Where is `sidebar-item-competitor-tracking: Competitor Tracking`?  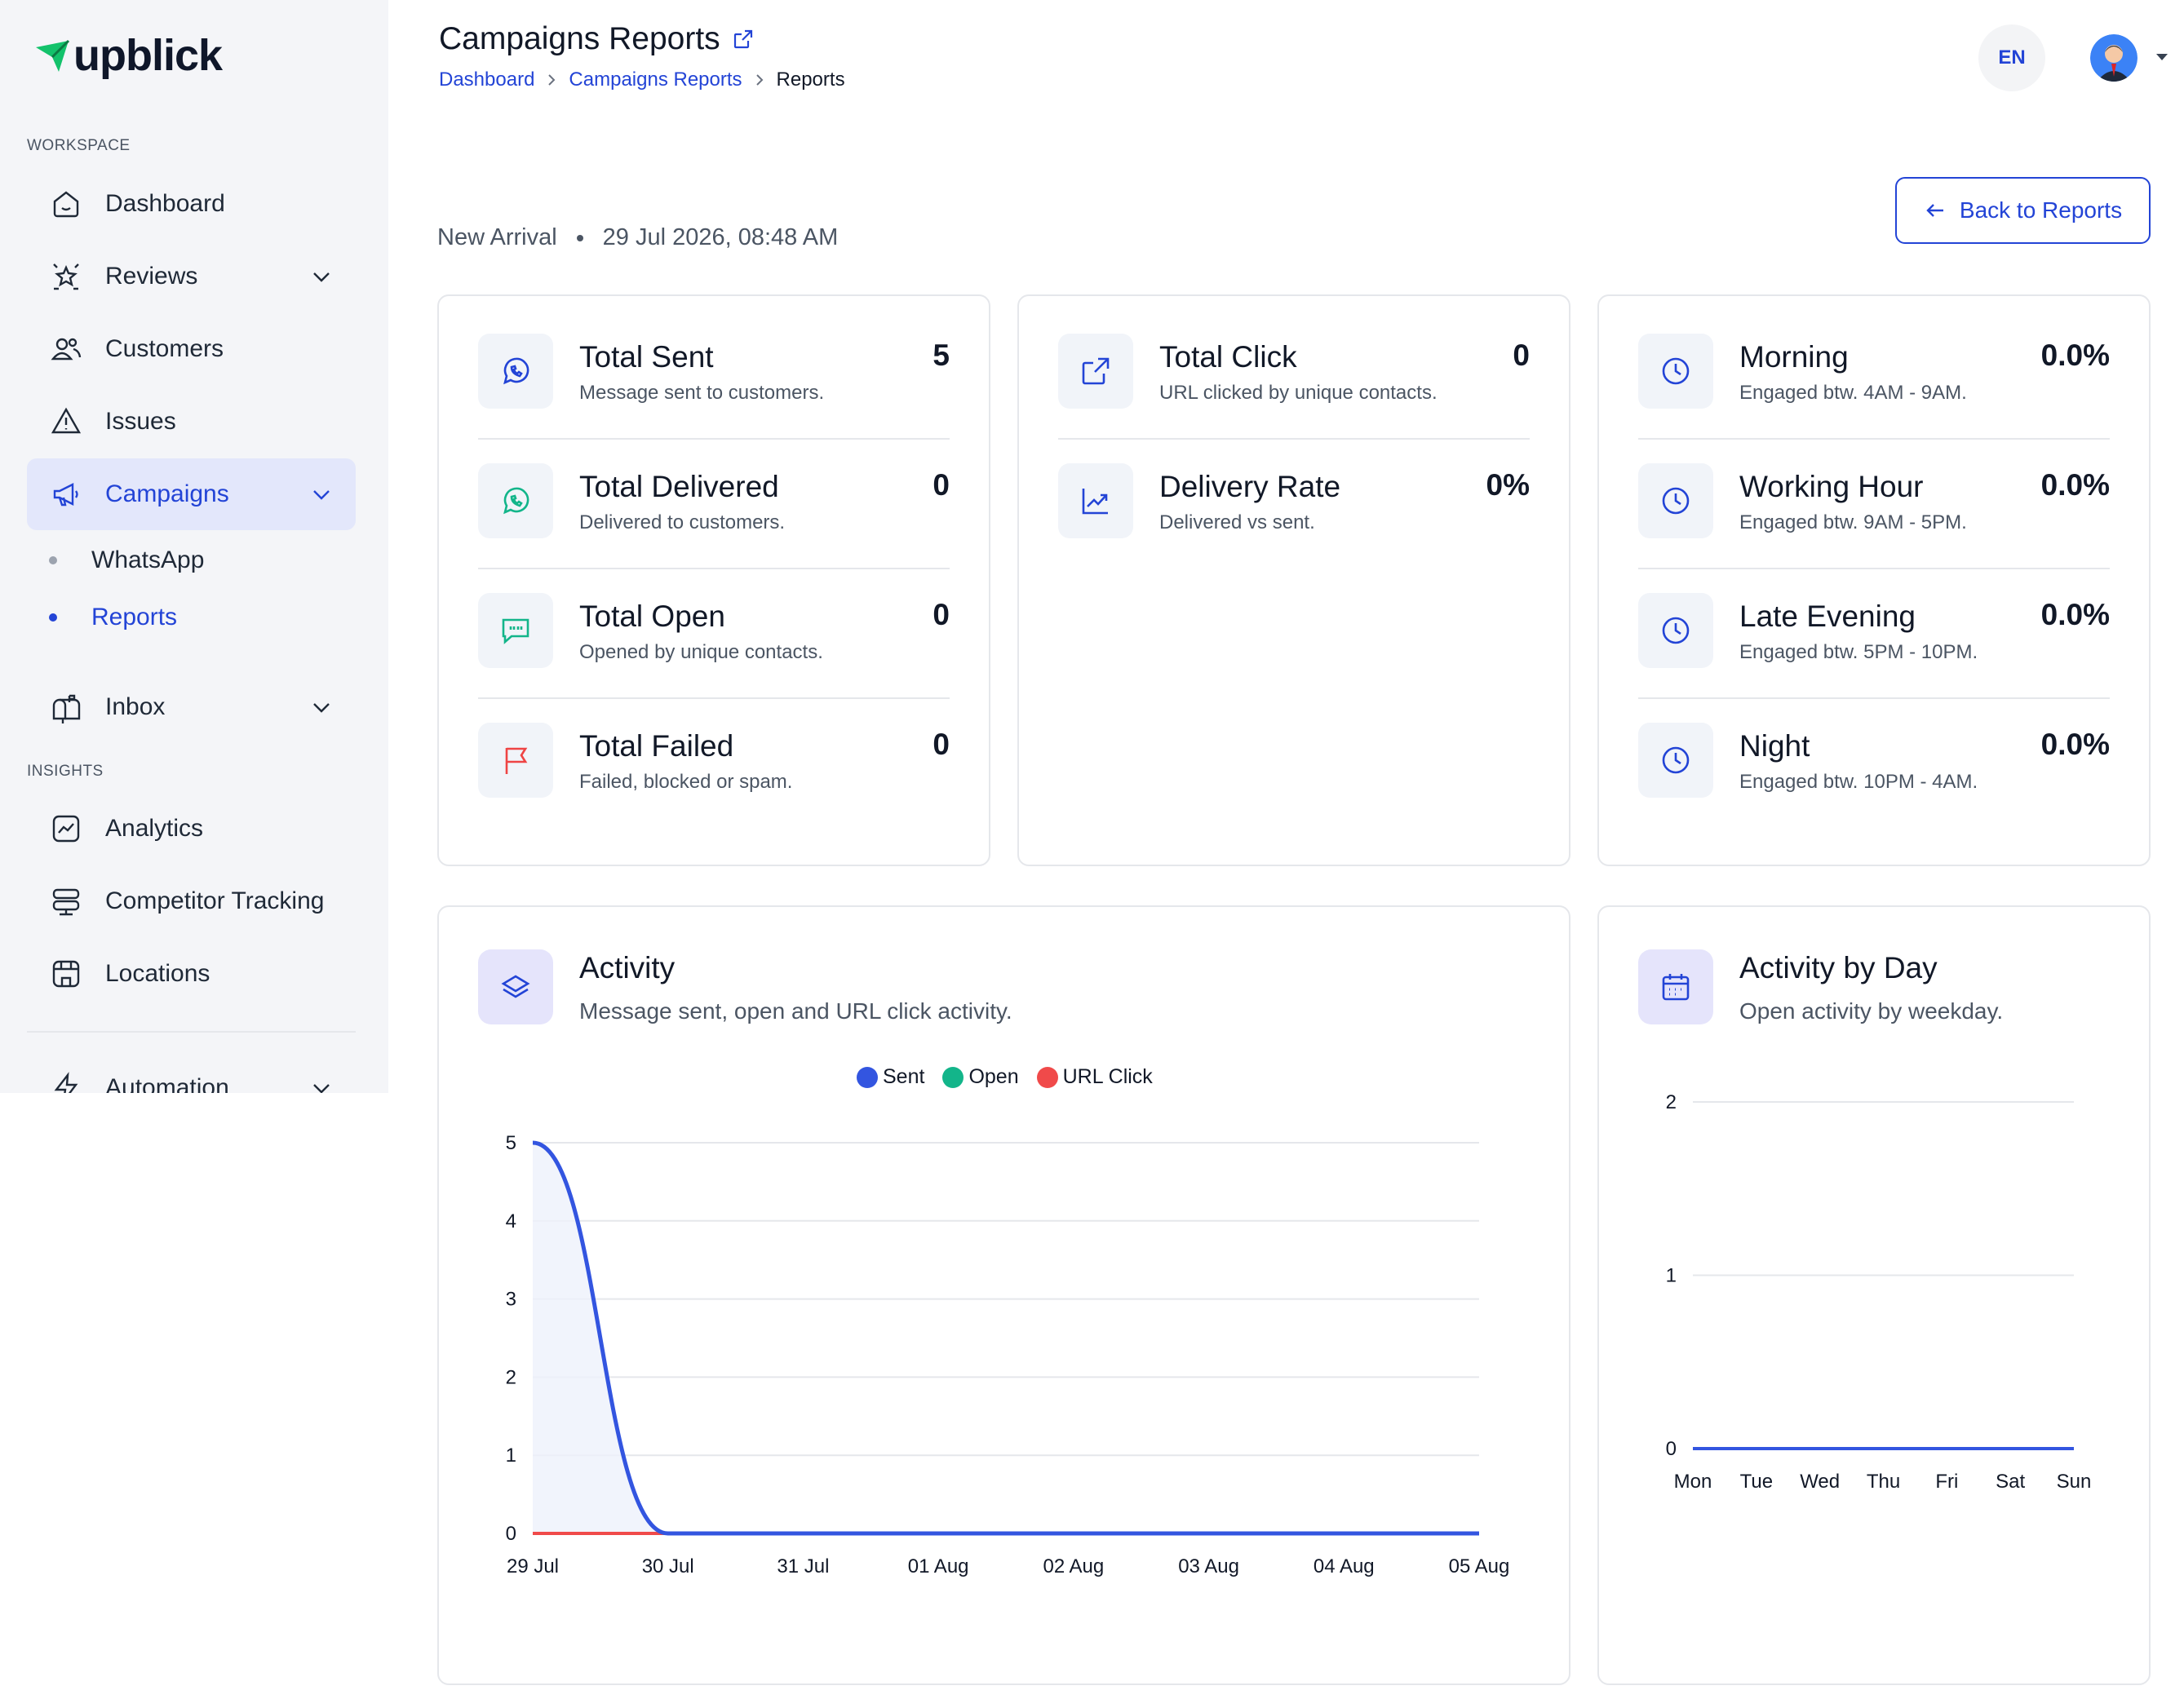
sidebar-item-competitor-tracking: Competitor Tracking is located at coordinates (192, 901).